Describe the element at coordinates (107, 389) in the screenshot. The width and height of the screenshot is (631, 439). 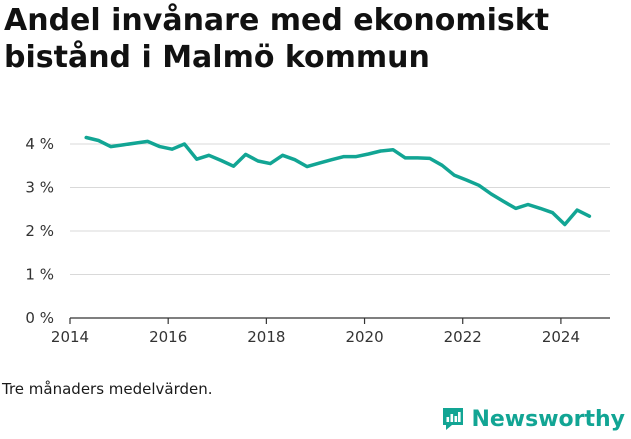
I see `footnote: Tre månaders medelvärden.` at that location.